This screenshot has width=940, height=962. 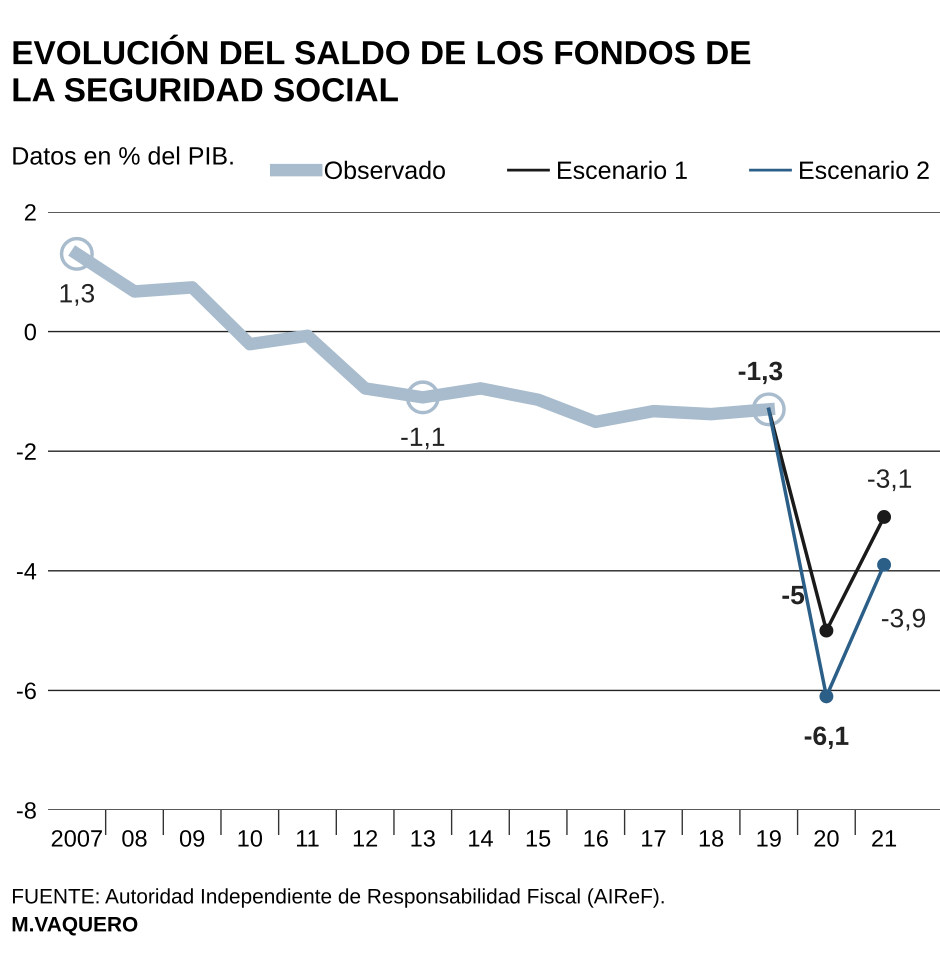 What do you see at coordinates (123, 155) in the screenshot?
I see `y-axis-title: Datos en % del PIB.` at bounding box center [123, 155].